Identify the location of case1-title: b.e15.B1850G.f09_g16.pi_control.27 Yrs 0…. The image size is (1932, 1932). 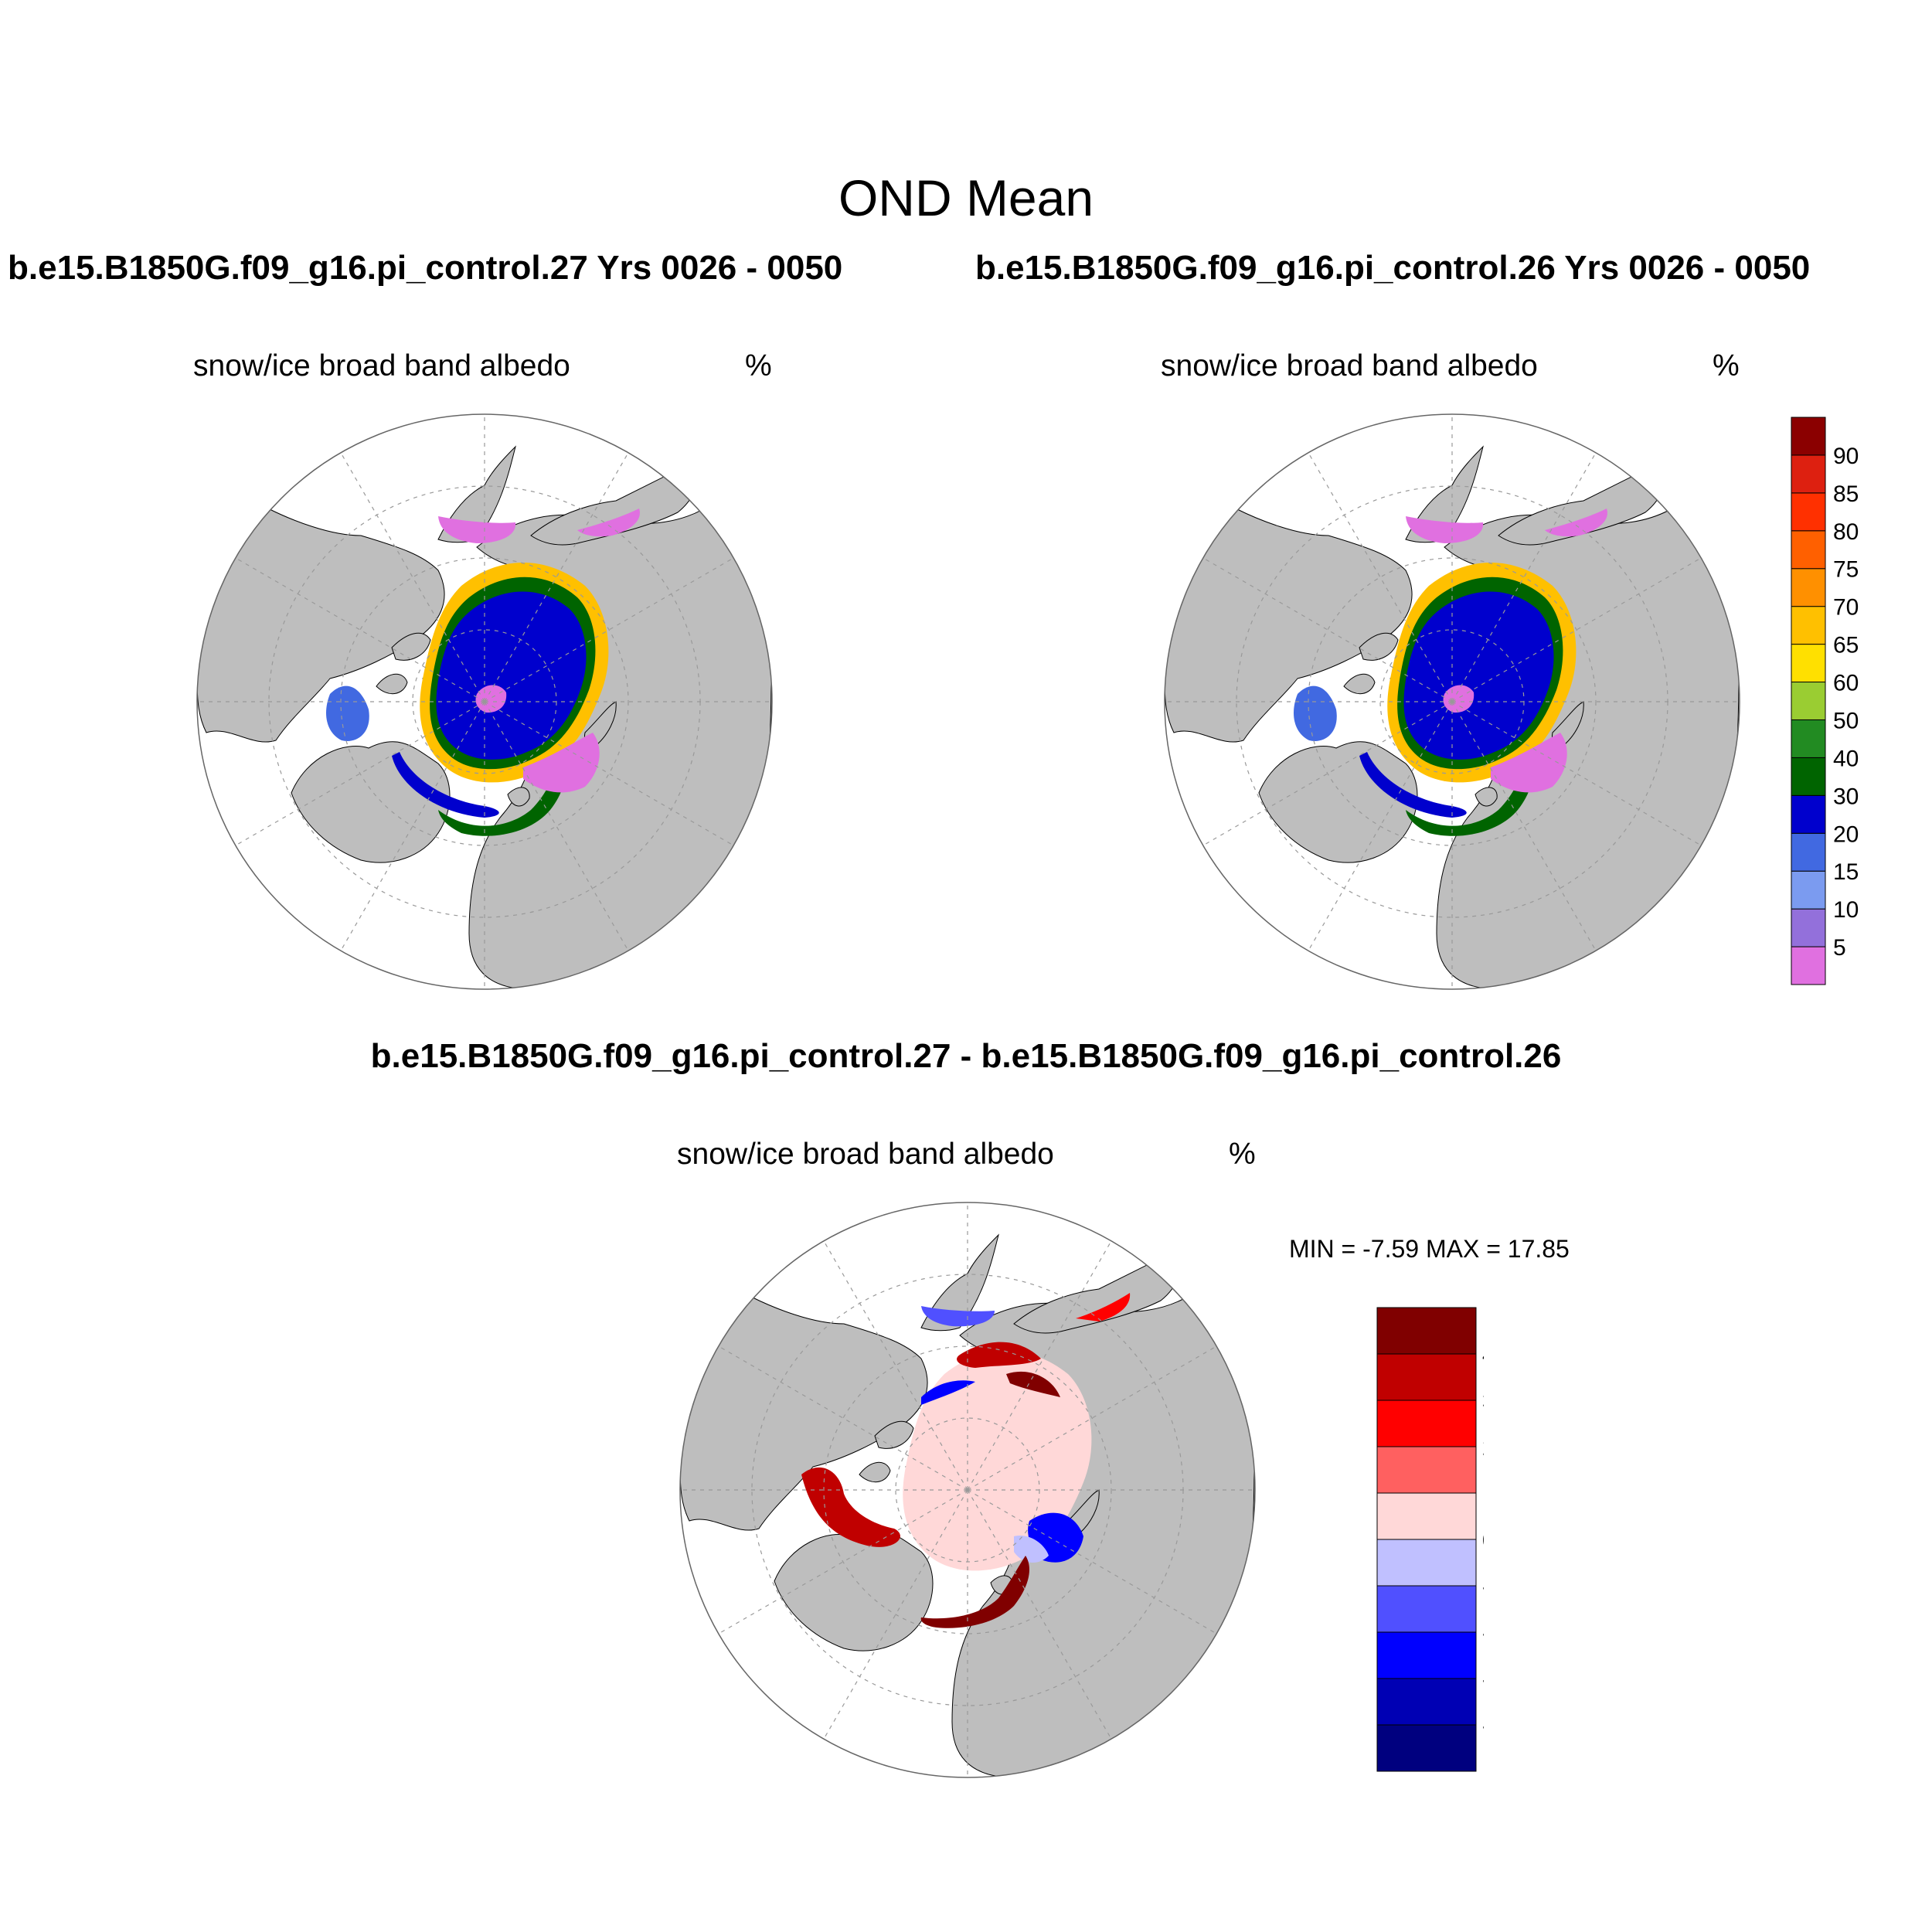
(425, 268).